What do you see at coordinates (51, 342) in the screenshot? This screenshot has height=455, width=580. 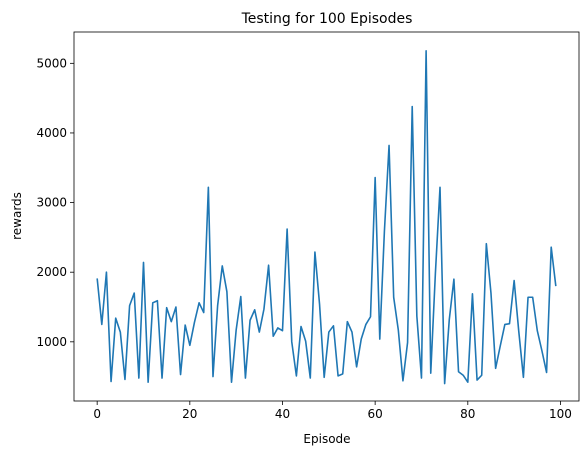 I see `y-tick-label: 1000` at bounding box center [51, 342].